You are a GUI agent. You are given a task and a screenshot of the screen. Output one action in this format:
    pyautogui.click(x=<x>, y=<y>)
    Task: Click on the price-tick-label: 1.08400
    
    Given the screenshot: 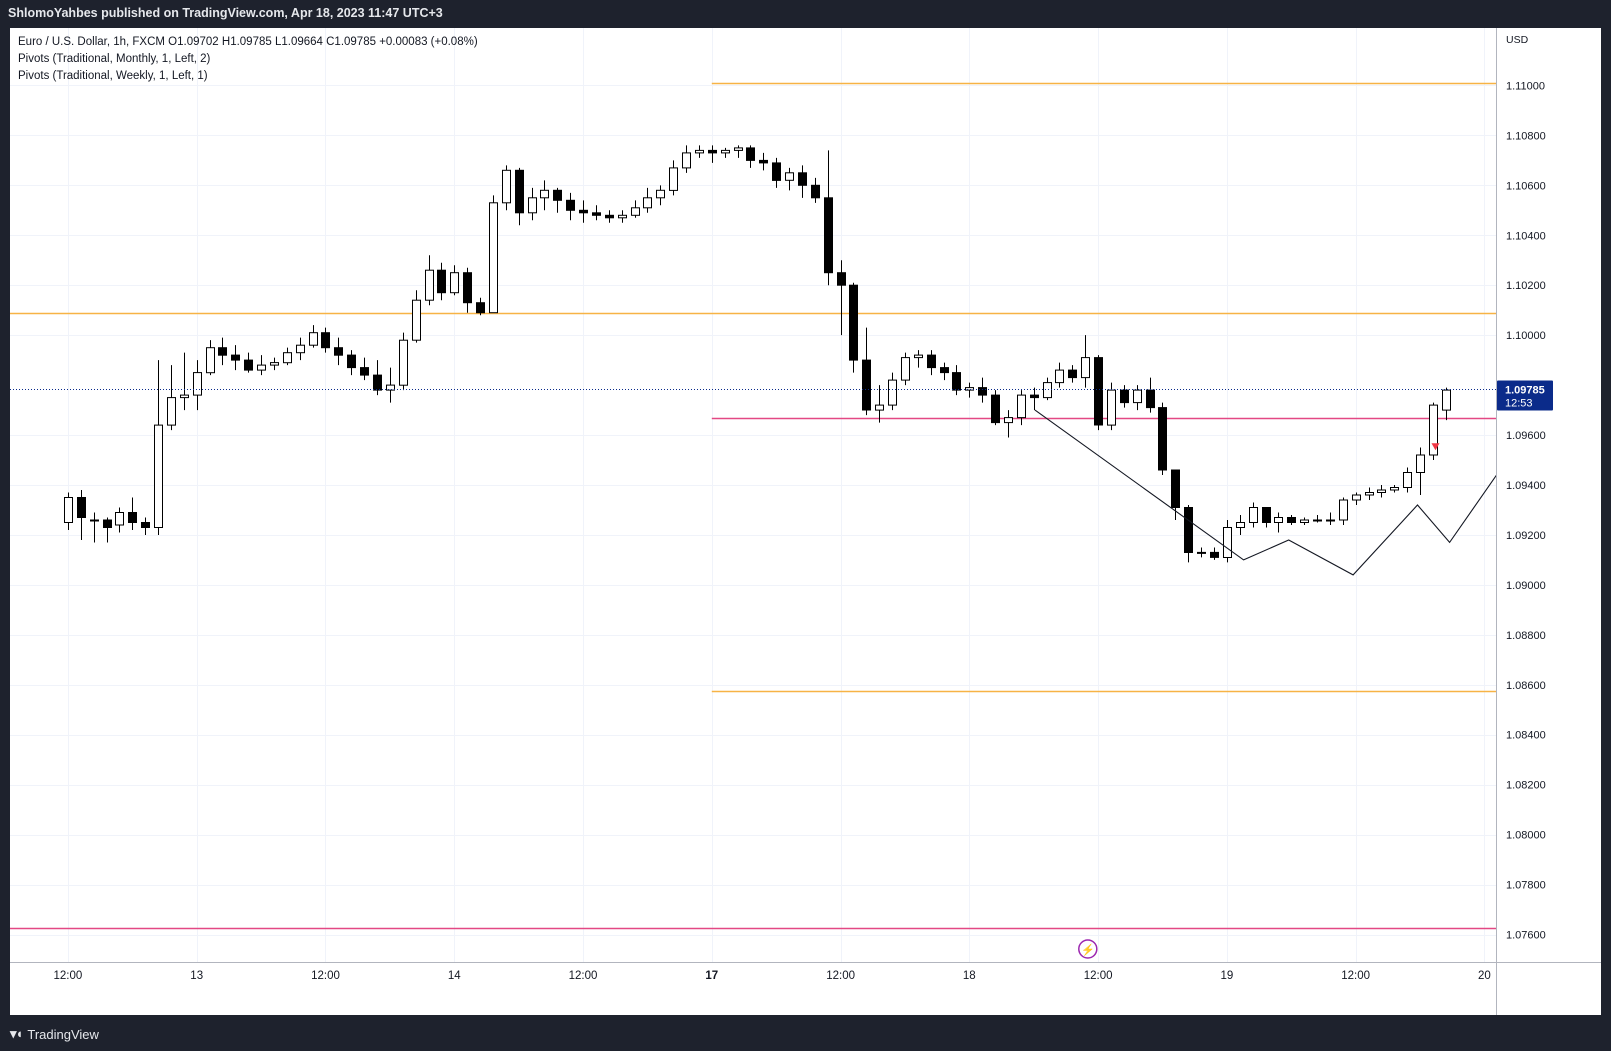 What is the action you would take?
    pyautogui.click(x=1526, y=736)
    